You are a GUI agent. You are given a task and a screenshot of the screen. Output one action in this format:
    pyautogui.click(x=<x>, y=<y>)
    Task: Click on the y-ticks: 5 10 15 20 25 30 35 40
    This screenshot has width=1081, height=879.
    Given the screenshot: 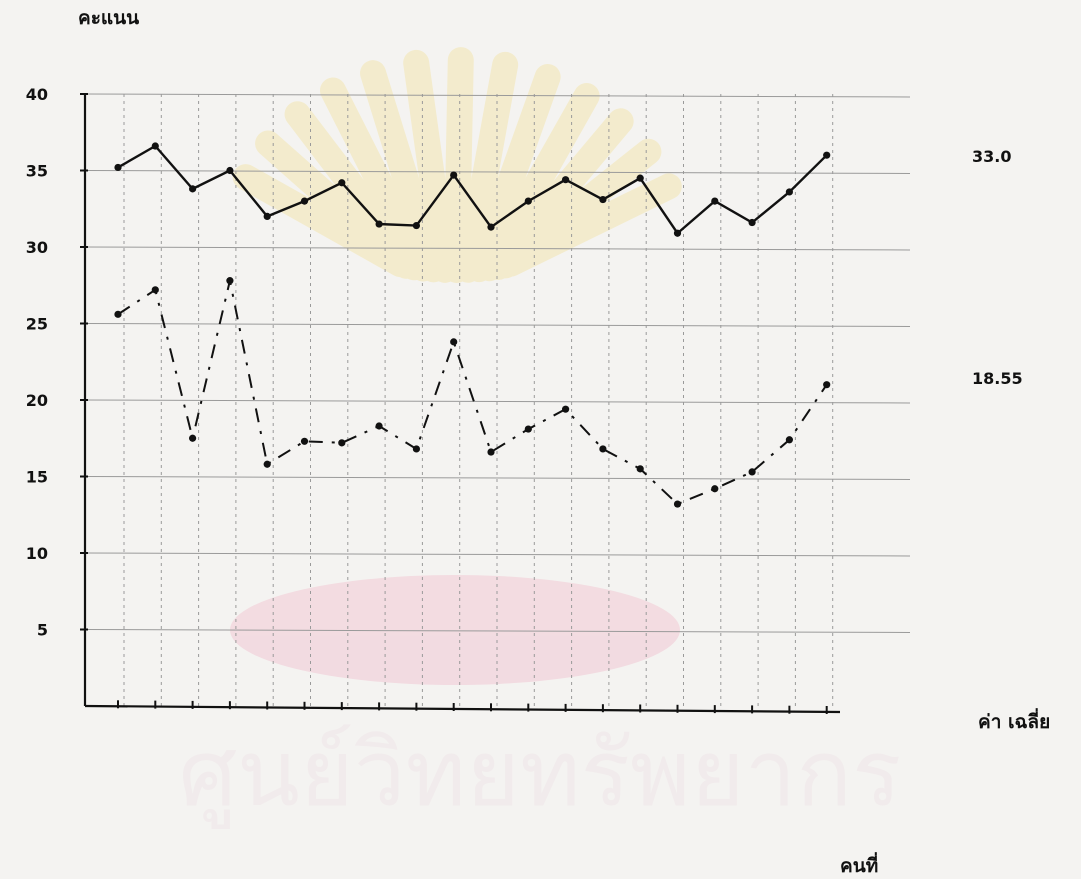 What is the action you would take?
    pyautogui.click(x=57, y=362)
    